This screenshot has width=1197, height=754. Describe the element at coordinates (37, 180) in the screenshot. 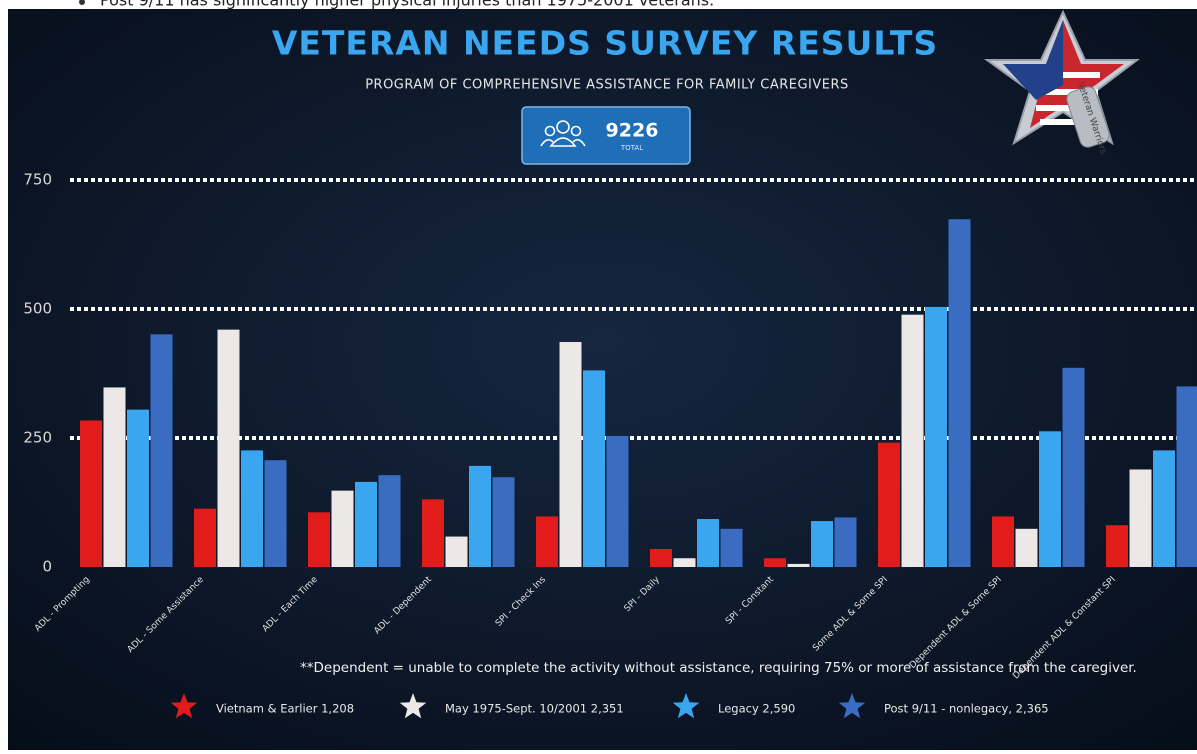

I see `y-tick-label: 750` at that location.